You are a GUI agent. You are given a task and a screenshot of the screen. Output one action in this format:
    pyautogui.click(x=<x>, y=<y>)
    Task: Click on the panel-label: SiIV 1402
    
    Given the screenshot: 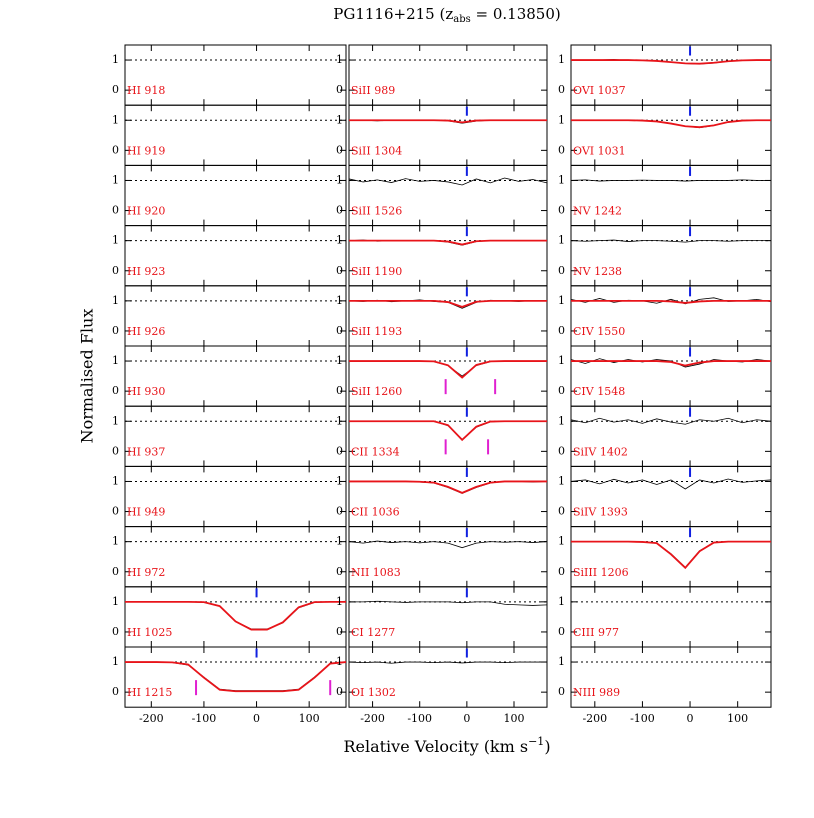 What is the action you would take?
    pyautogui.click(x=600, y=451)
    